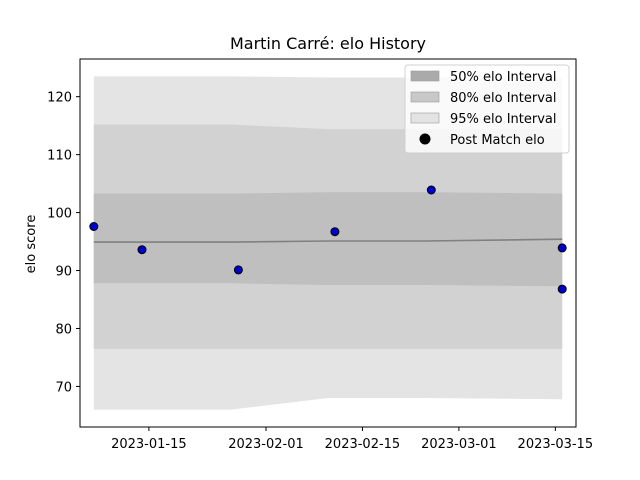 This screenshot has width=640, height=480. Describe the element at coordinates (459, 444) in the screenshot. I see `x-tick-label: 2023-03-01` at that location.